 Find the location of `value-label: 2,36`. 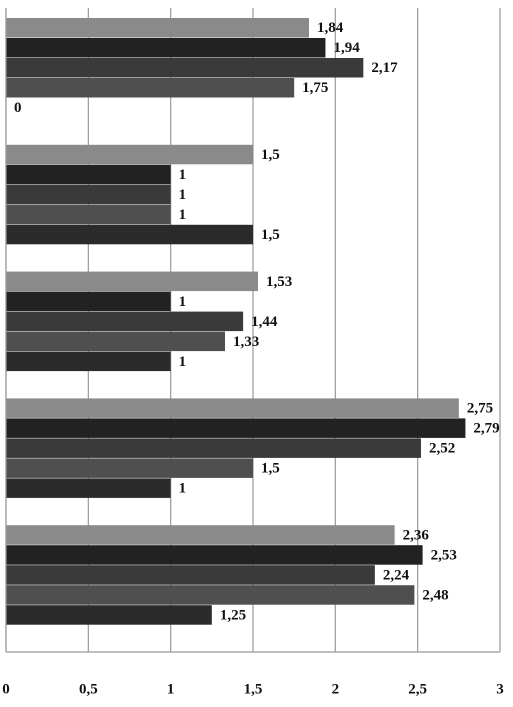

value-label: 2,36 is located at coordinates (416, 535).